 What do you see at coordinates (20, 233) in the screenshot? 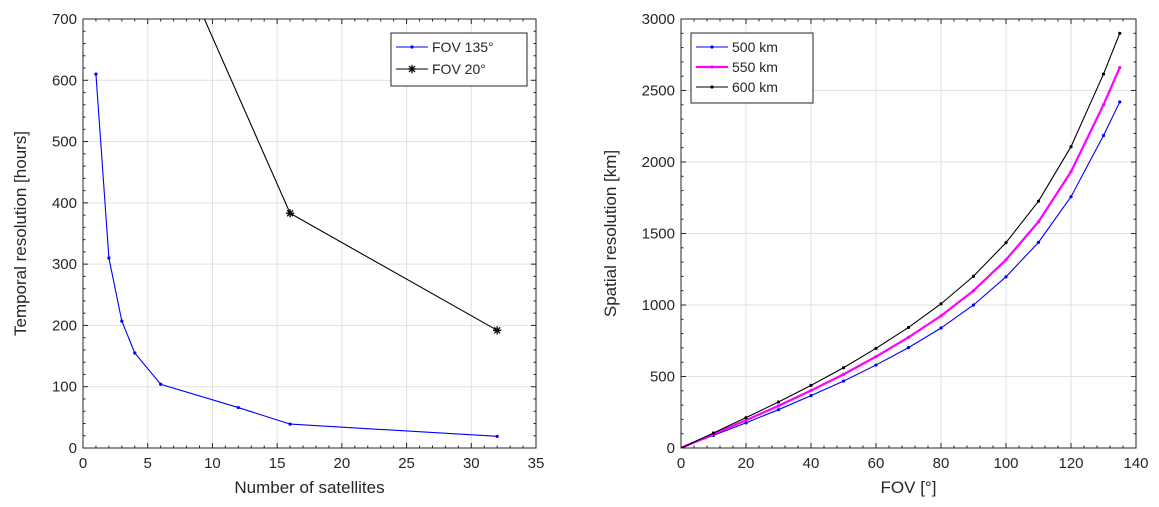
I see `y-axis-label: Temporal resolution [hours]` at bounding box center [20, 233].